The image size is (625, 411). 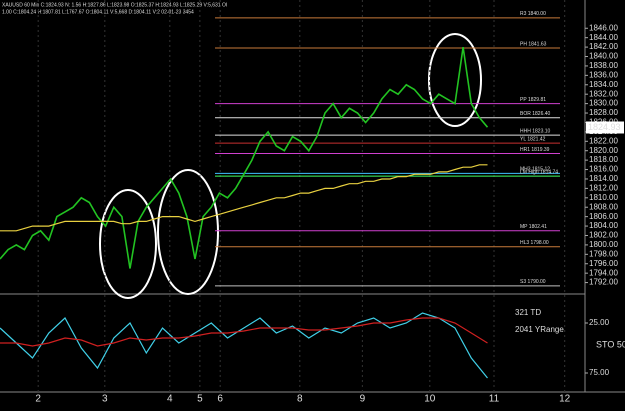 I want to click on level-label: BOR 1826.40, so click(x=535, y=114).